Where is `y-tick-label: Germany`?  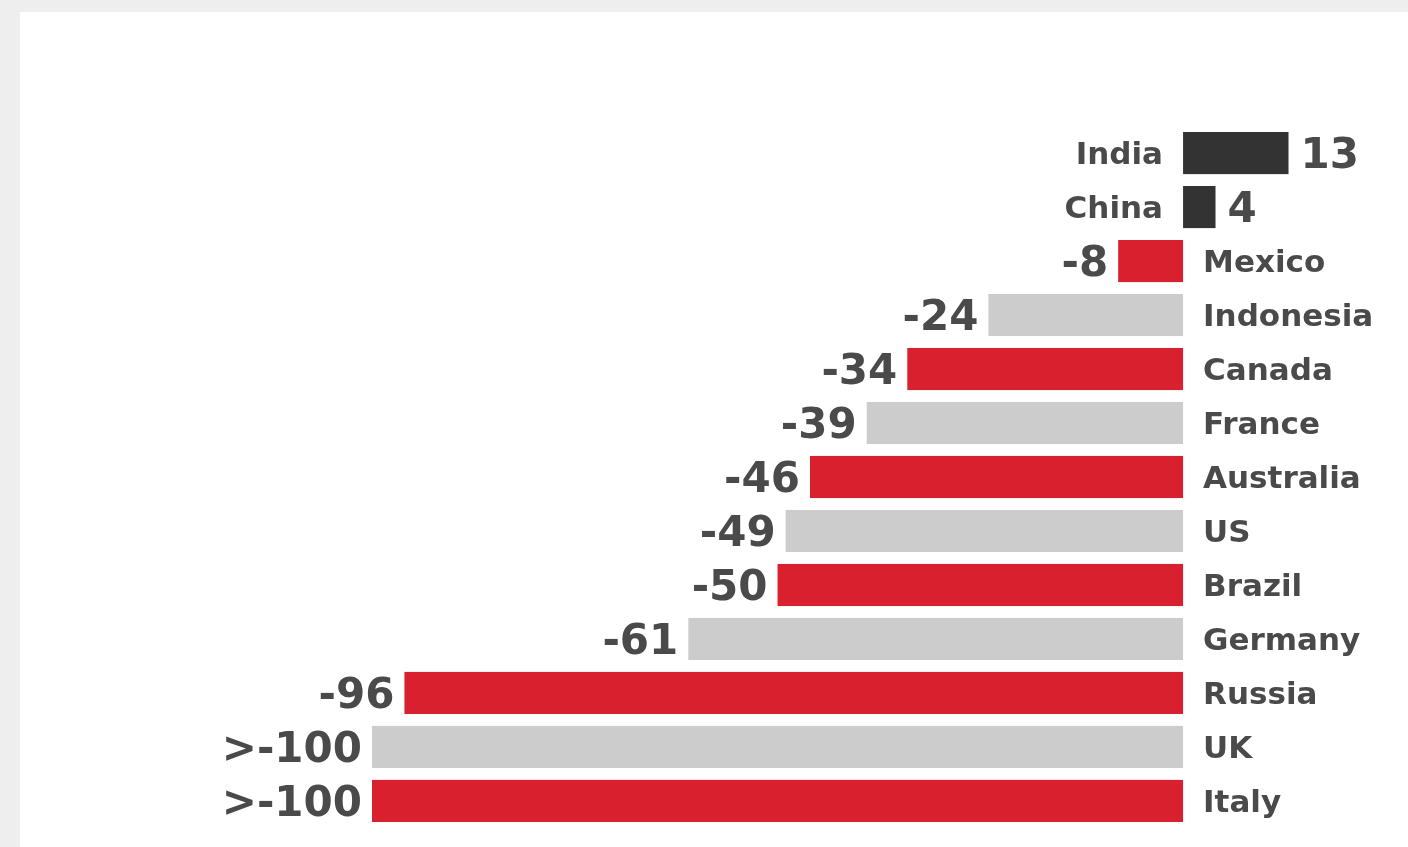
y-tick-label: Germany is located at coordinates (1282, 638).